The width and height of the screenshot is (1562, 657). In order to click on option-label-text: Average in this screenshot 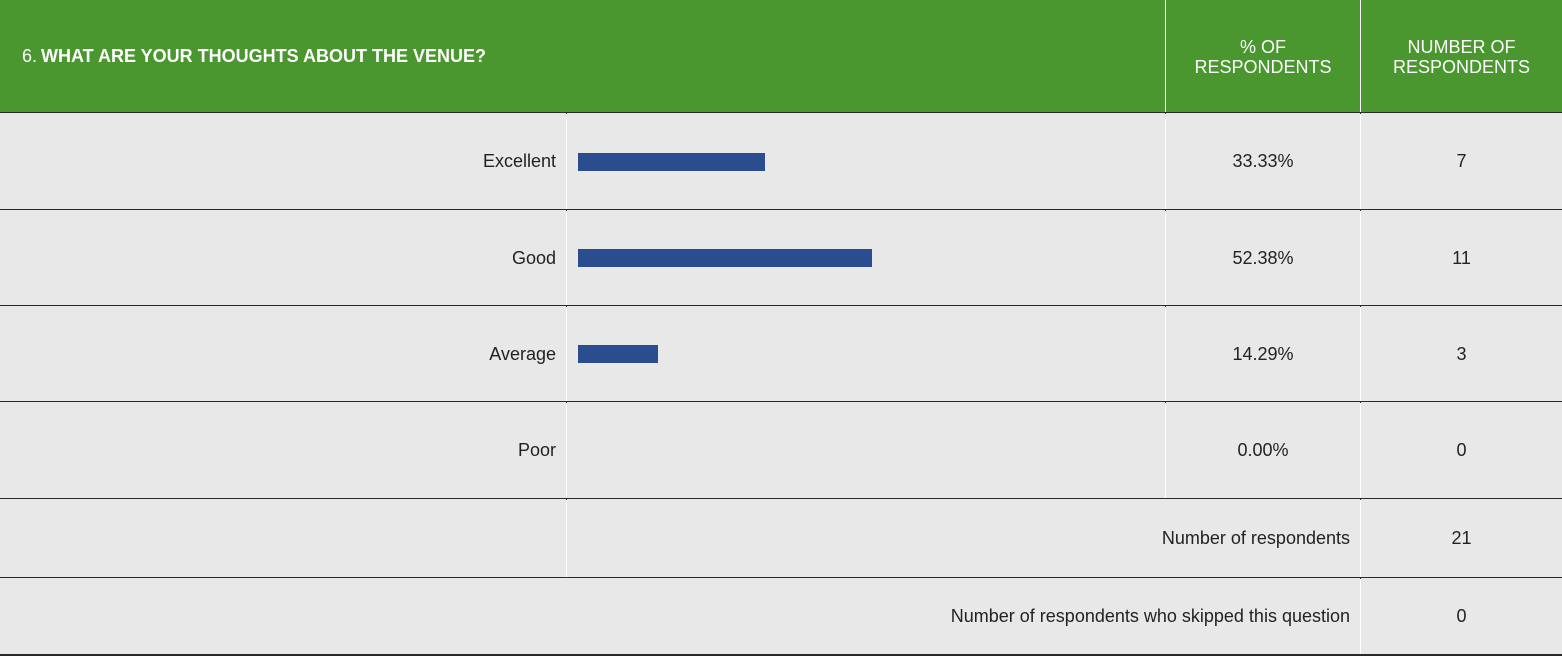, I will do `click(522, 353)`.